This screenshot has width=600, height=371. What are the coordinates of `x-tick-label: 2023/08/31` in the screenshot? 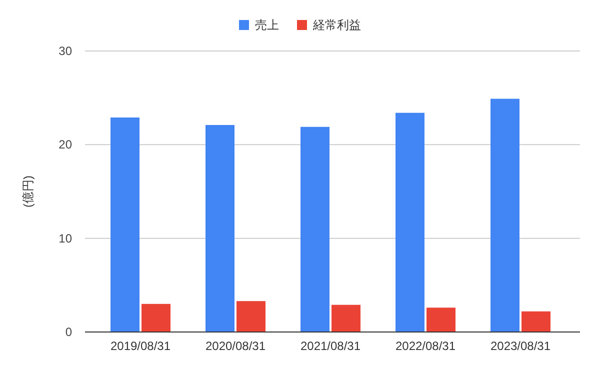 It's located at (520, 346).